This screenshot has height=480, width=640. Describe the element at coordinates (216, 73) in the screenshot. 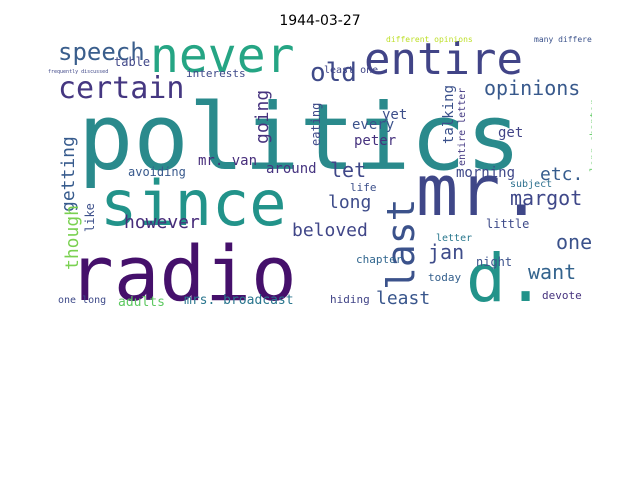

I see `word-cloud-word-interests: interests` at that location.